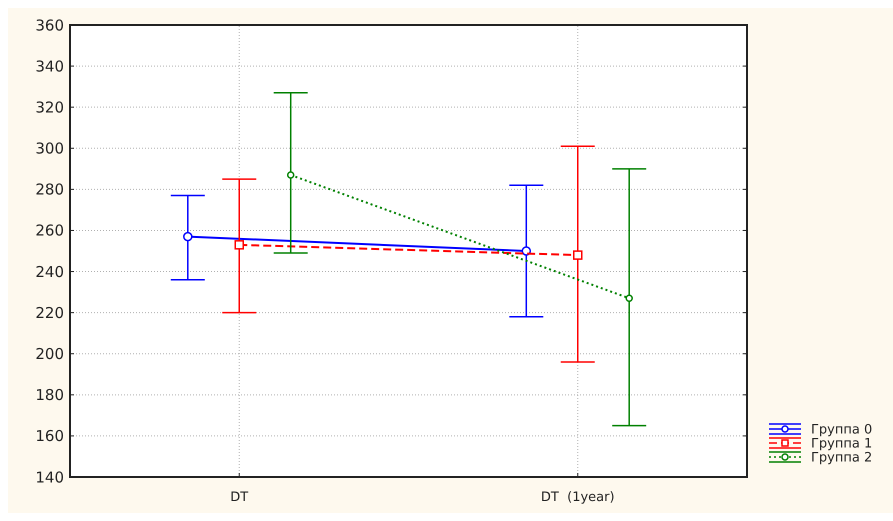  I want to click on y-tick-label: 160, so click(49, 436).